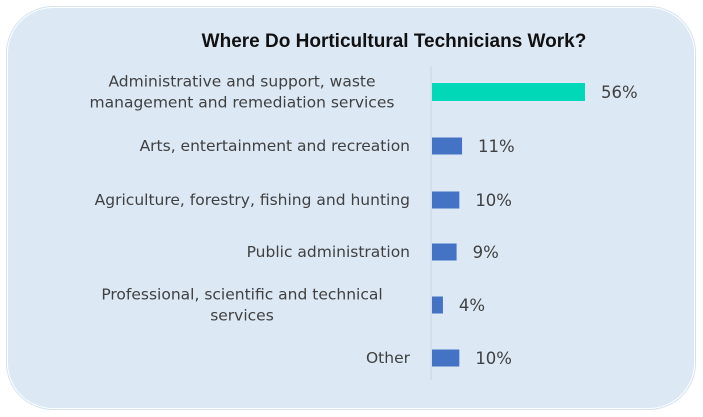 The width and height of the screenshot is (703, 417). Describe the element at coordinates (493, 358) in the screenshot. I see `data-label-6: 10%` at that location.